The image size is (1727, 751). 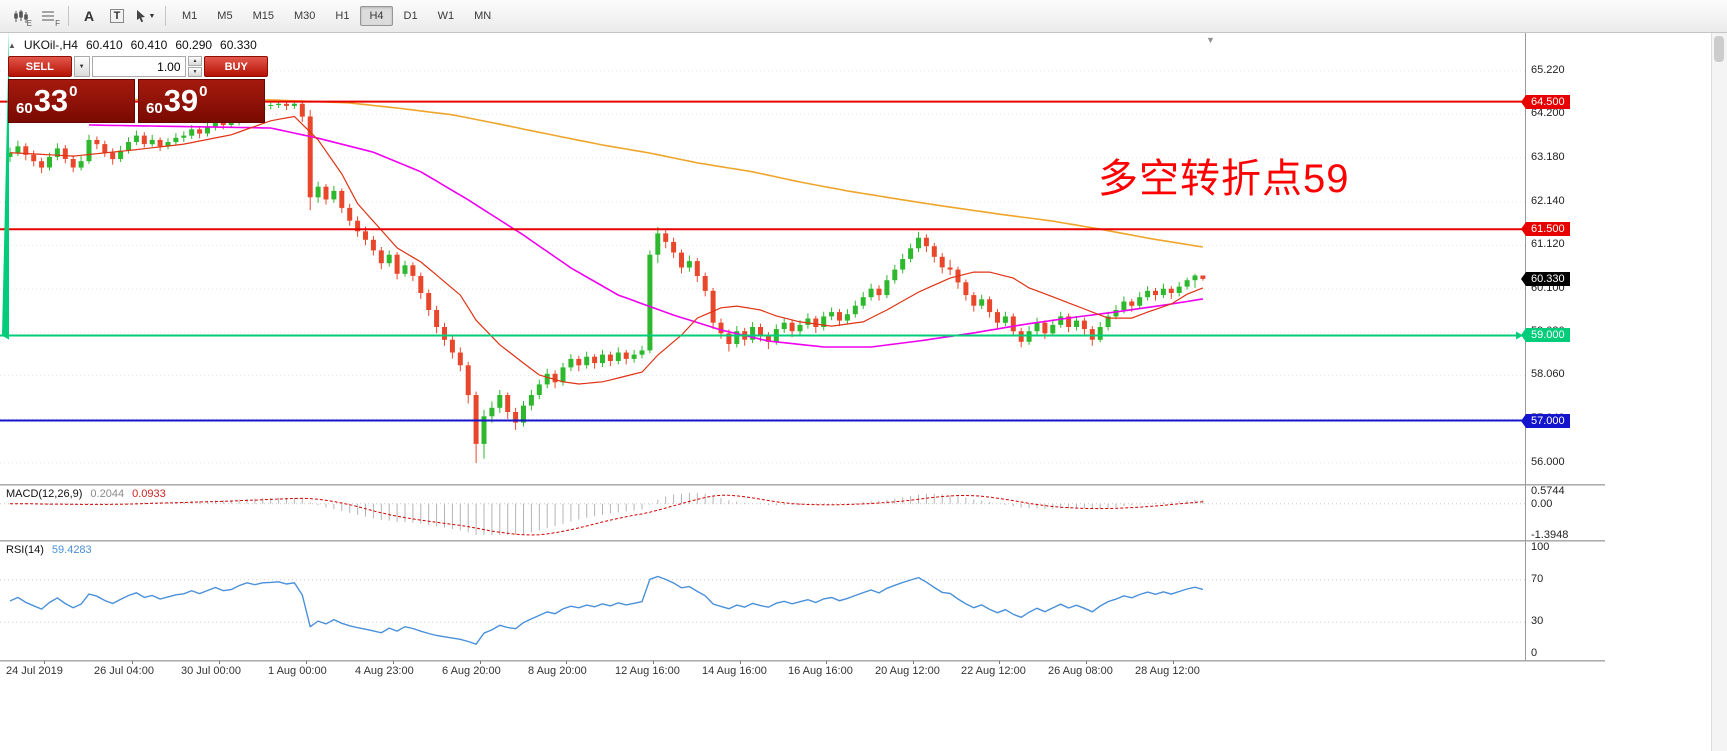 I want to click on price-axis-border, so click(x=1525, y=347).